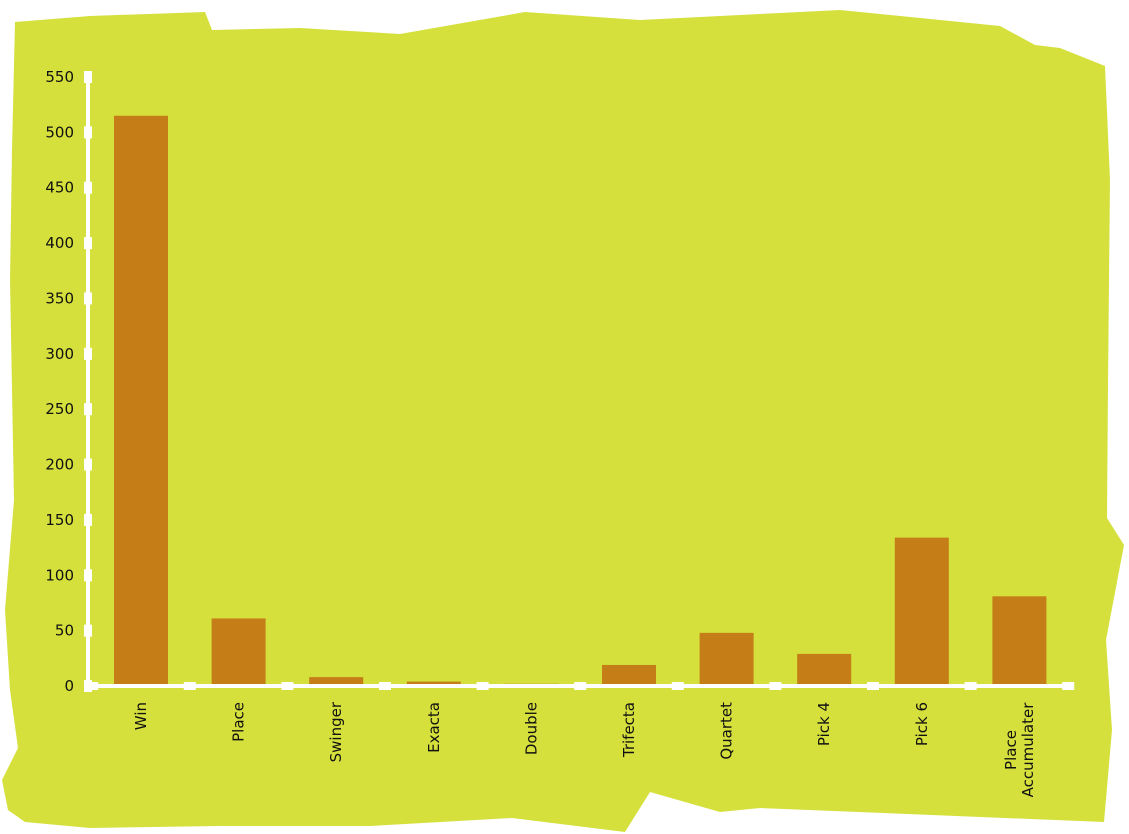  What do you see at coordinates (59, 188) in the screenshot?
I see `y-tick-label: 450` at bounding box center [59, 188].